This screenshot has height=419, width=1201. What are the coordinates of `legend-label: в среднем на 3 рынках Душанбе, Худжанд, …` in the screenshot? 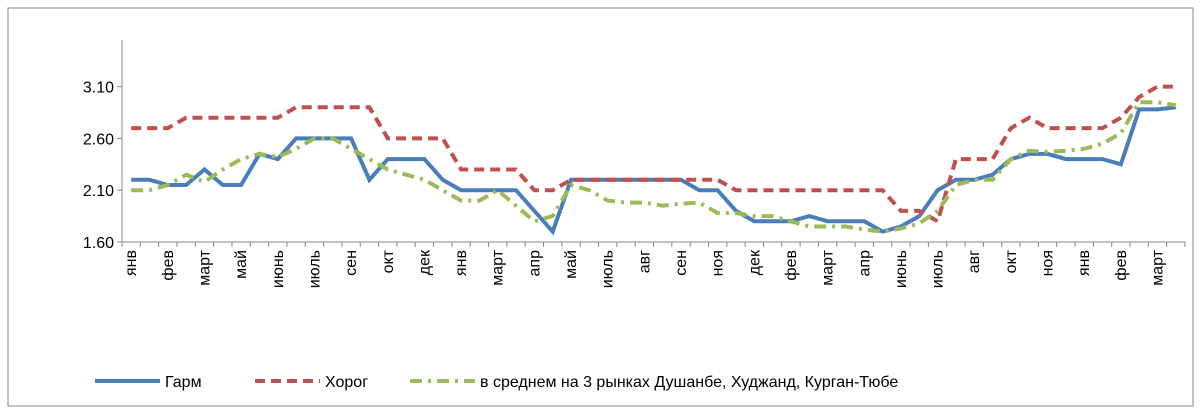 It's located at (689, 382).